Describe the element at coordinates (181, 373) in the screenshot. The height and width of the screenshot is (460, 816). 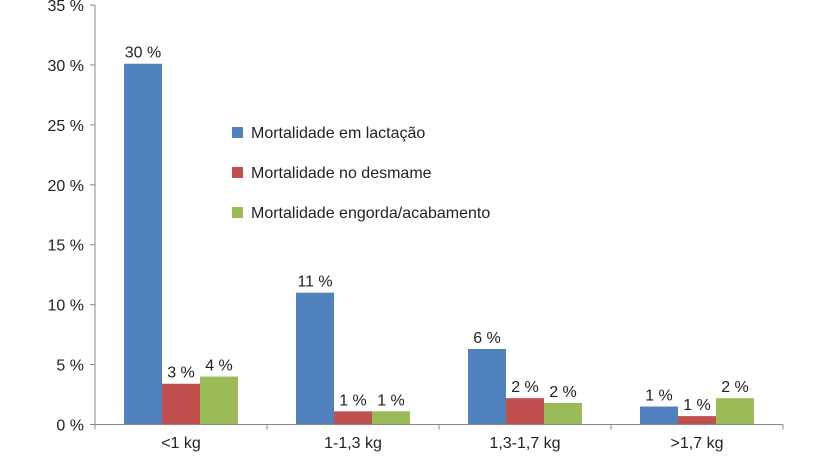
I see `data-label: 3 %` at that location.